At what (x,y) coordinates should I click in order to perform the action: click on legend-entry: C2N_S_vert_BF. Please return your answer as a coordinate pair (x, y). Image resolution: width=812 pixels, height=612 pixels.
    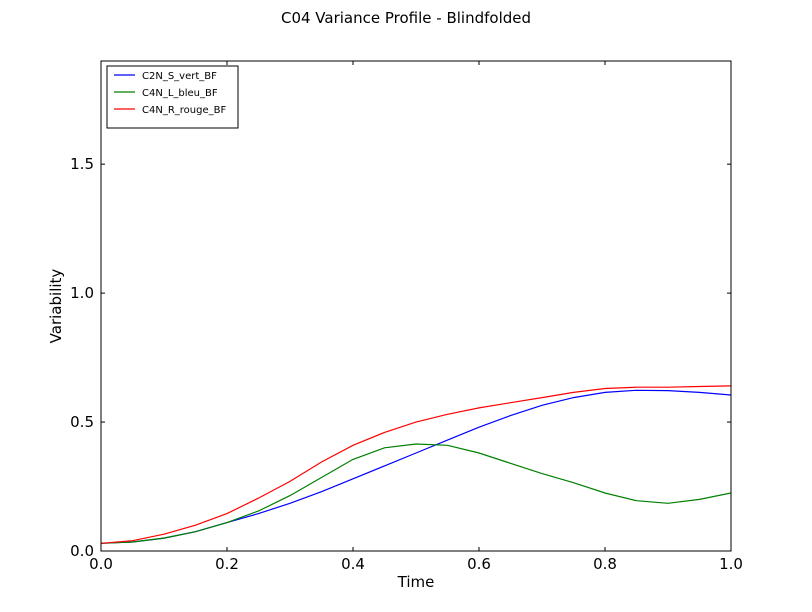
    Looking at the image, I should click on (179, 76).